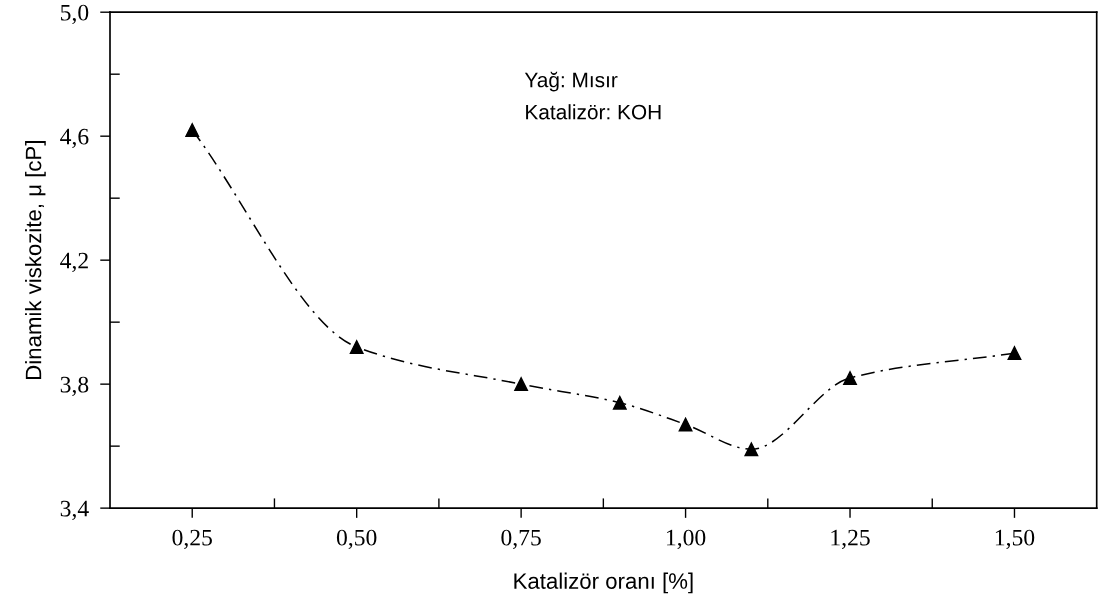  I want to click on annotation: Yağ: Mısır, so click(571, 81).